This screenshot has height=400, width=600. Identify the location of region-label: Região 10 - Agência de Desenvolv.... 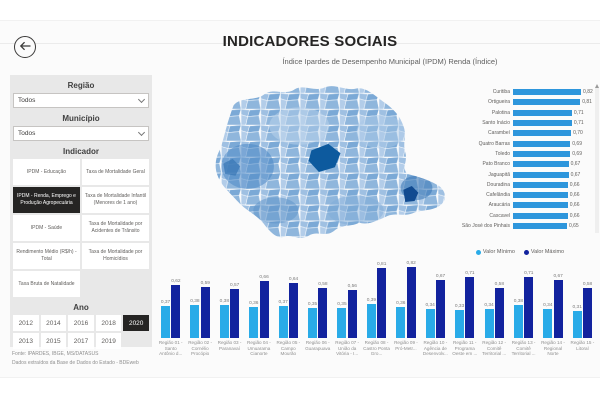
(435, 348).